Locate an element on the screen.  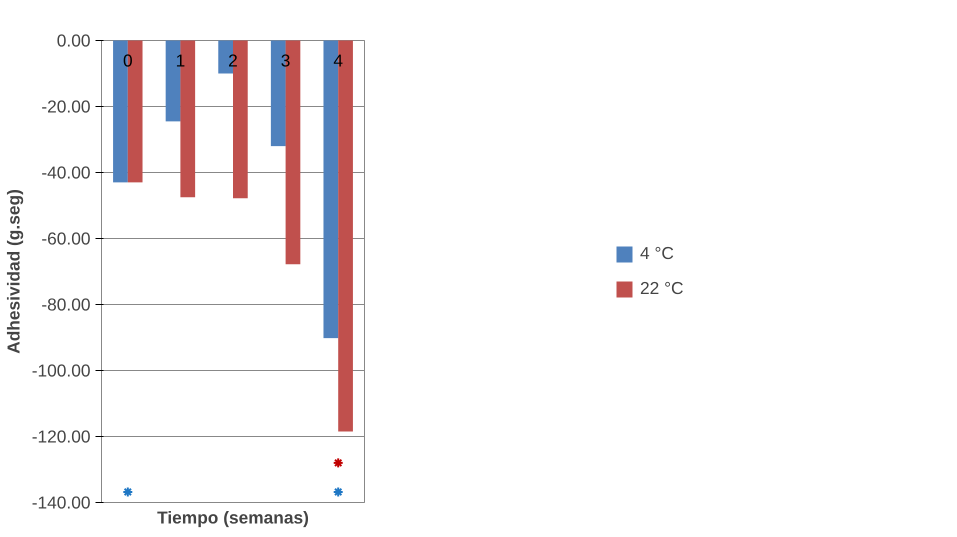
x-tick-label: 2 is located at coordinates (233, 60).